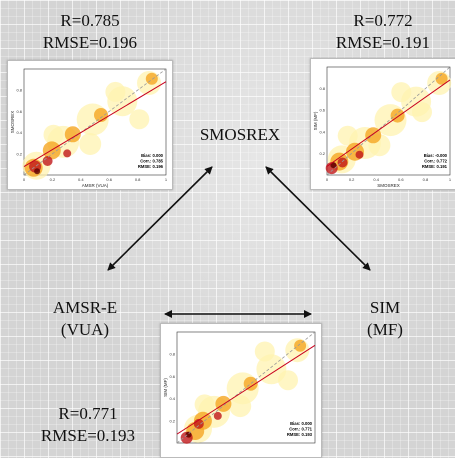  Describe the element at coordinates (160, 218) in the screenshot. I see `arrow-amsr-smosrex` at that location.